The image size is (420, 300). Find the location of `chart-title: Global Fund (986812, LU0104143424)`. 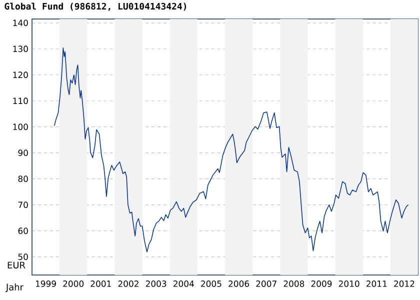

chart-title: Global Fund (986812, LU0104143424) is located at coordinates (95, 6).